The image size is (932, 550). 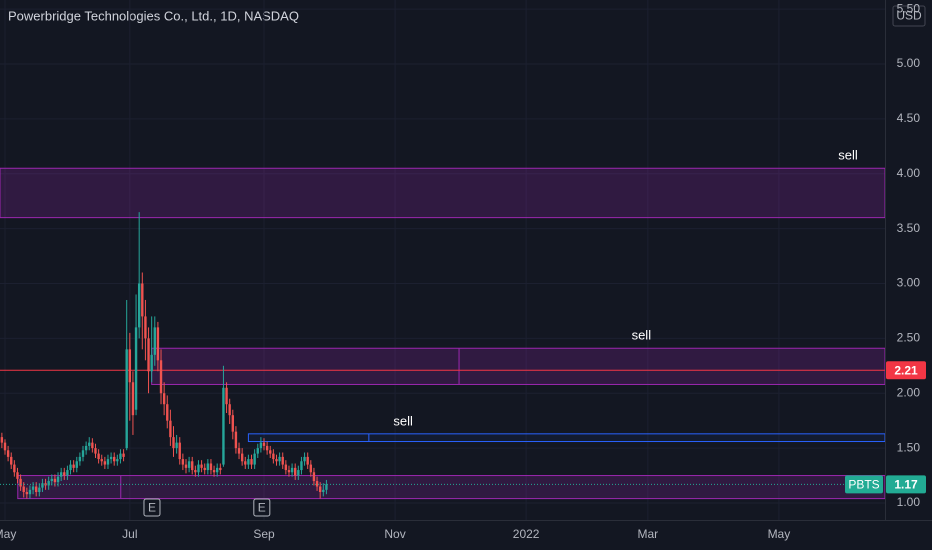 I want to click on symbol-label: PBTS, so click(x=863, y=485).